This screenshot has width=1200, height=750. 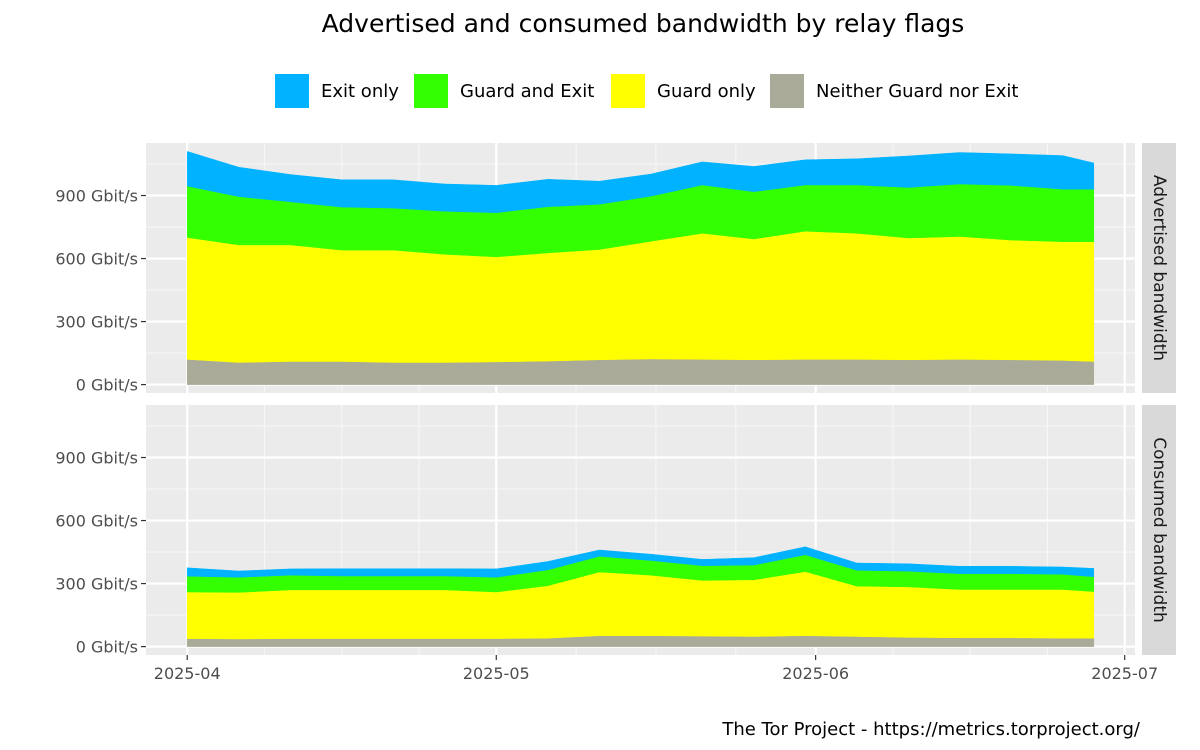 I want to click on legend-label-0: Exit only, so click(x=360, y=91).